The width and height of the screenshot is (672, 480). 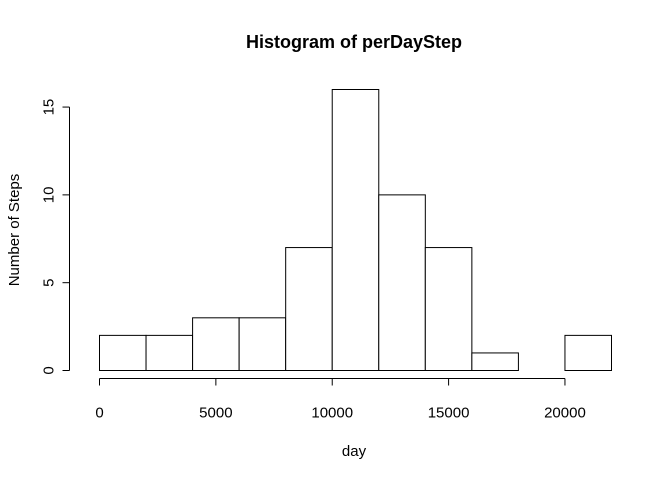 I want to click on y-tick-label: 10, so click(x=49, y=195).